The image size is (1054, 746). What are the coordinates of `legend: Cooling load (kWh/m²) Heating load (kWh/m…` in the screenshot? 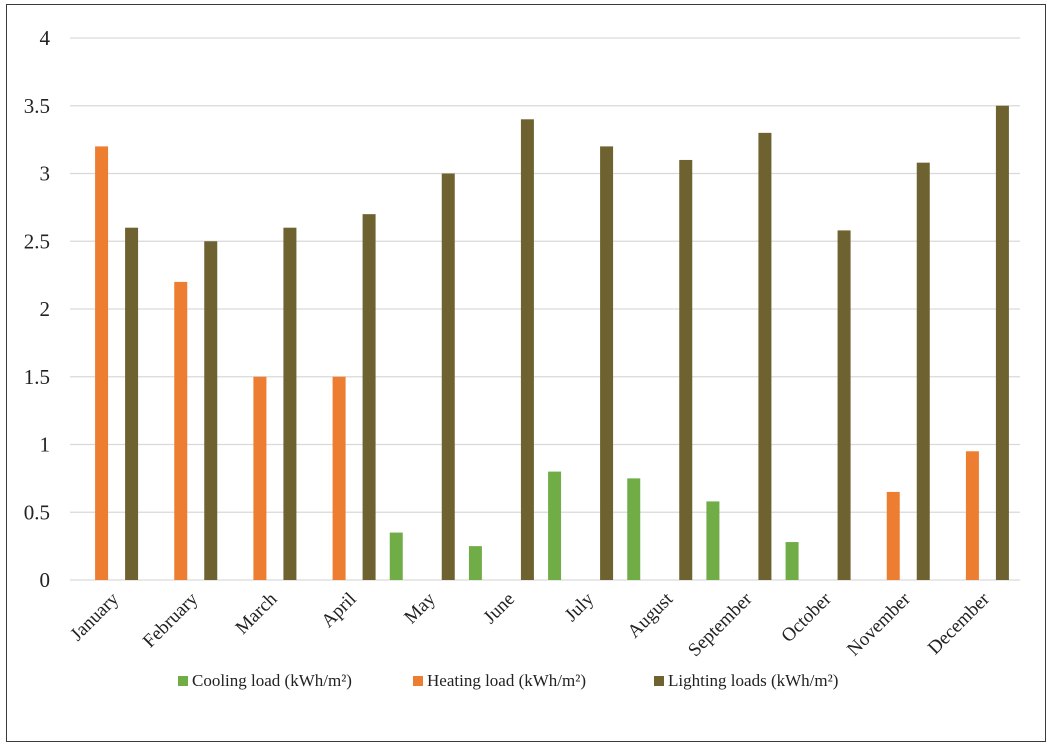 It's located at (508, 680).